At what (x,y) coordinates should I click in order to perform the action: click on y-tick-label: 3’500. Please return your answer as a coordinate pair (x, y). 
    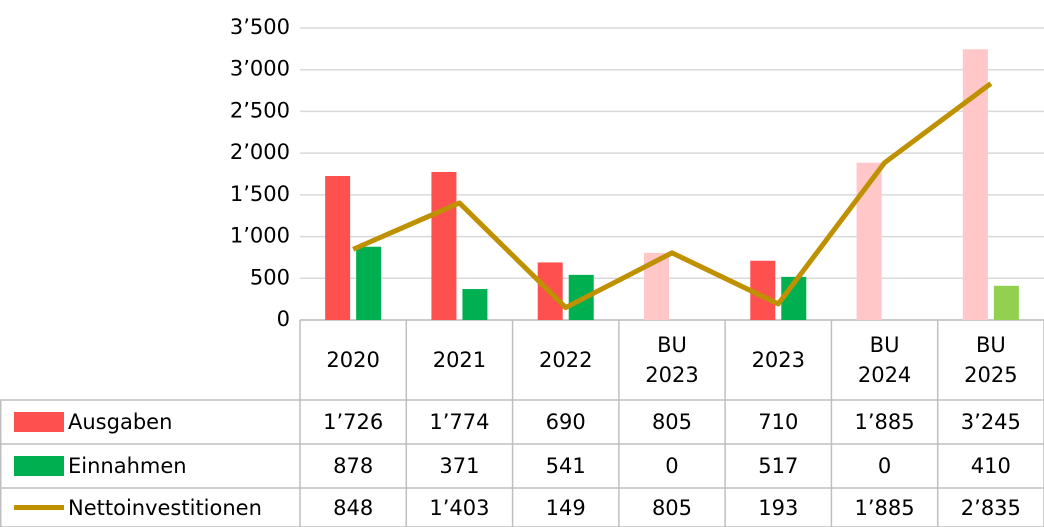
    Looking at the image, I should click on (260, 27).